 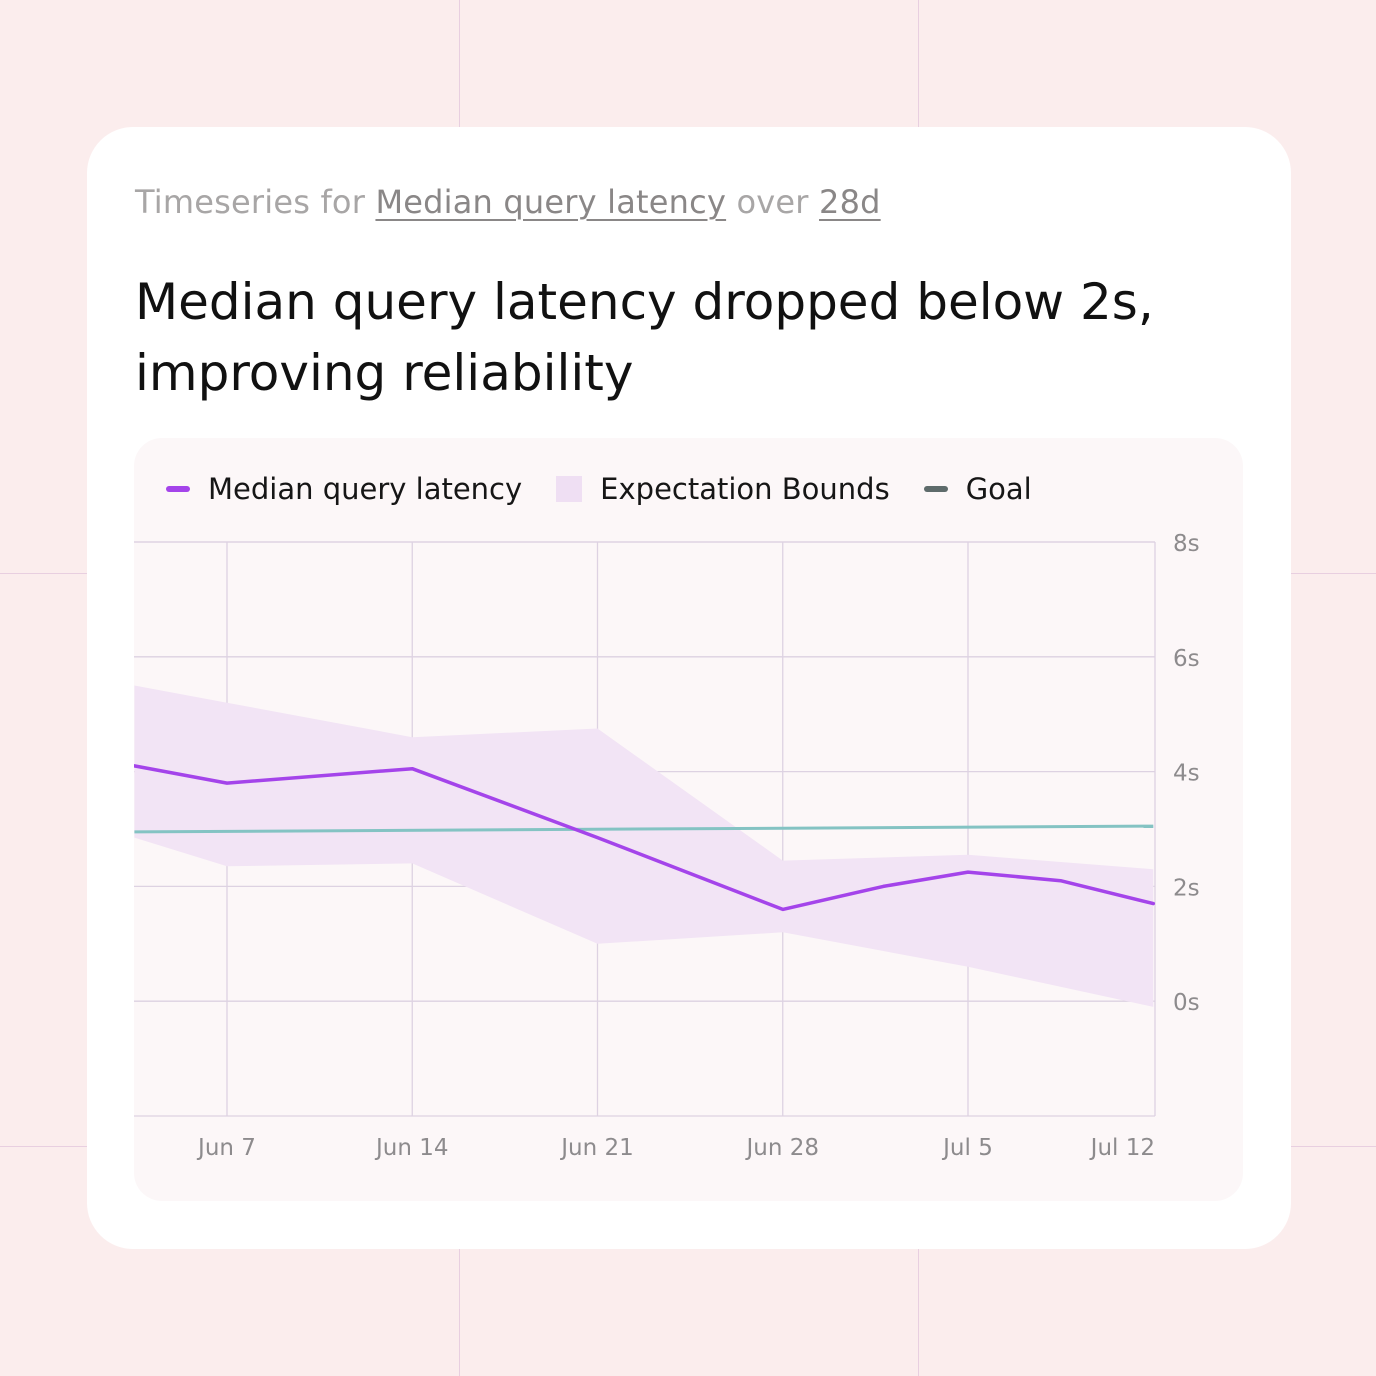 I want to click on legend-label-goal: Goal, so click(x=998, y=489).